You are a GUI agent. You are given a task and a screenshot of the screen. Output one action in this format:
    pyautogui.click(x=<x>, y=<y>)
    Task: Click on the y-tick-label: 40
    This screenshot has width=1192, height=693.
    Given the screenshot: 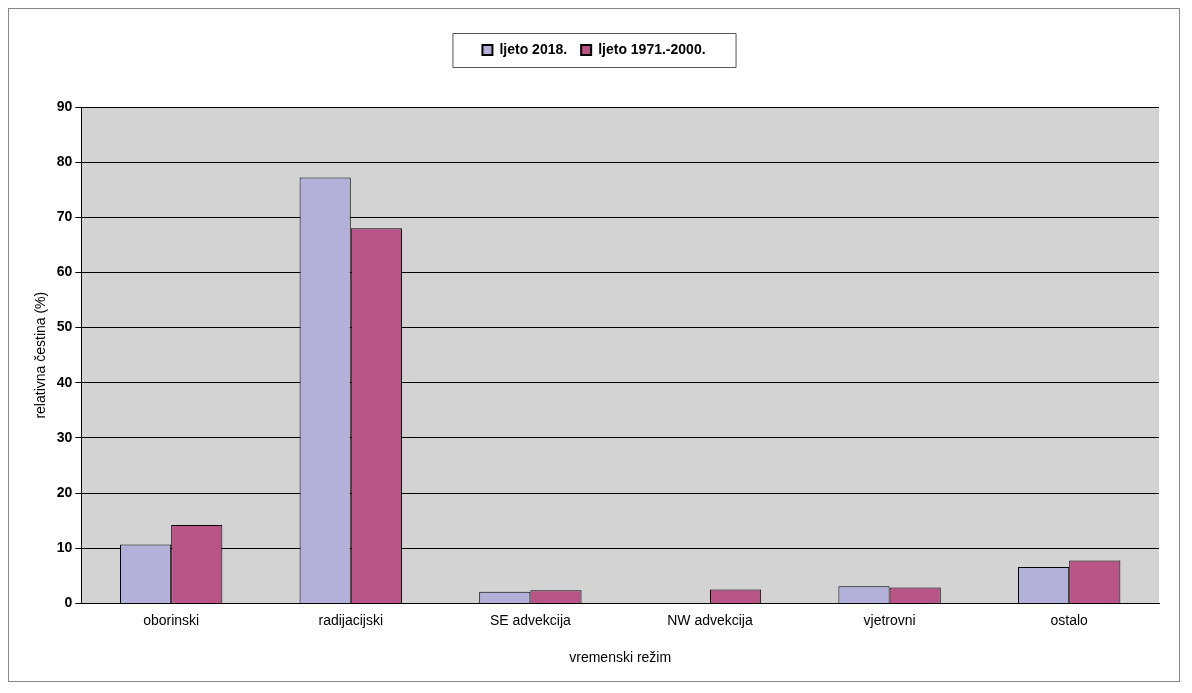 What is the action you would take?
    pyautogui.click(x=64, y=381)
    